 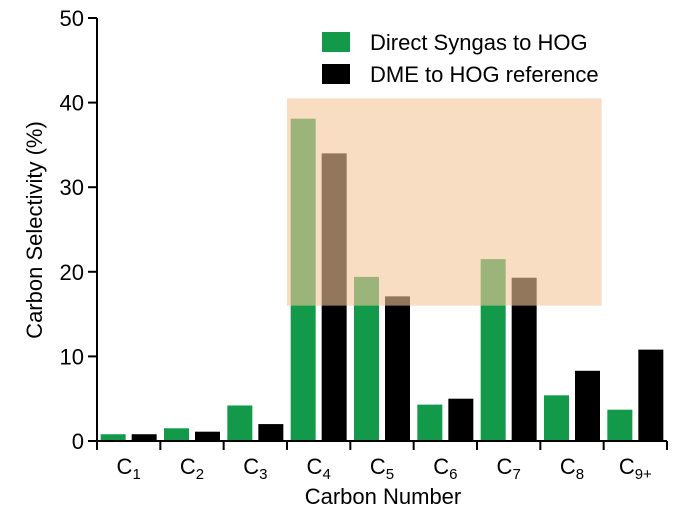 What do you see at coordinates (255, 468) in the screenshot?
I see `x-tick-label: C3` at bounding box center [255, 468].